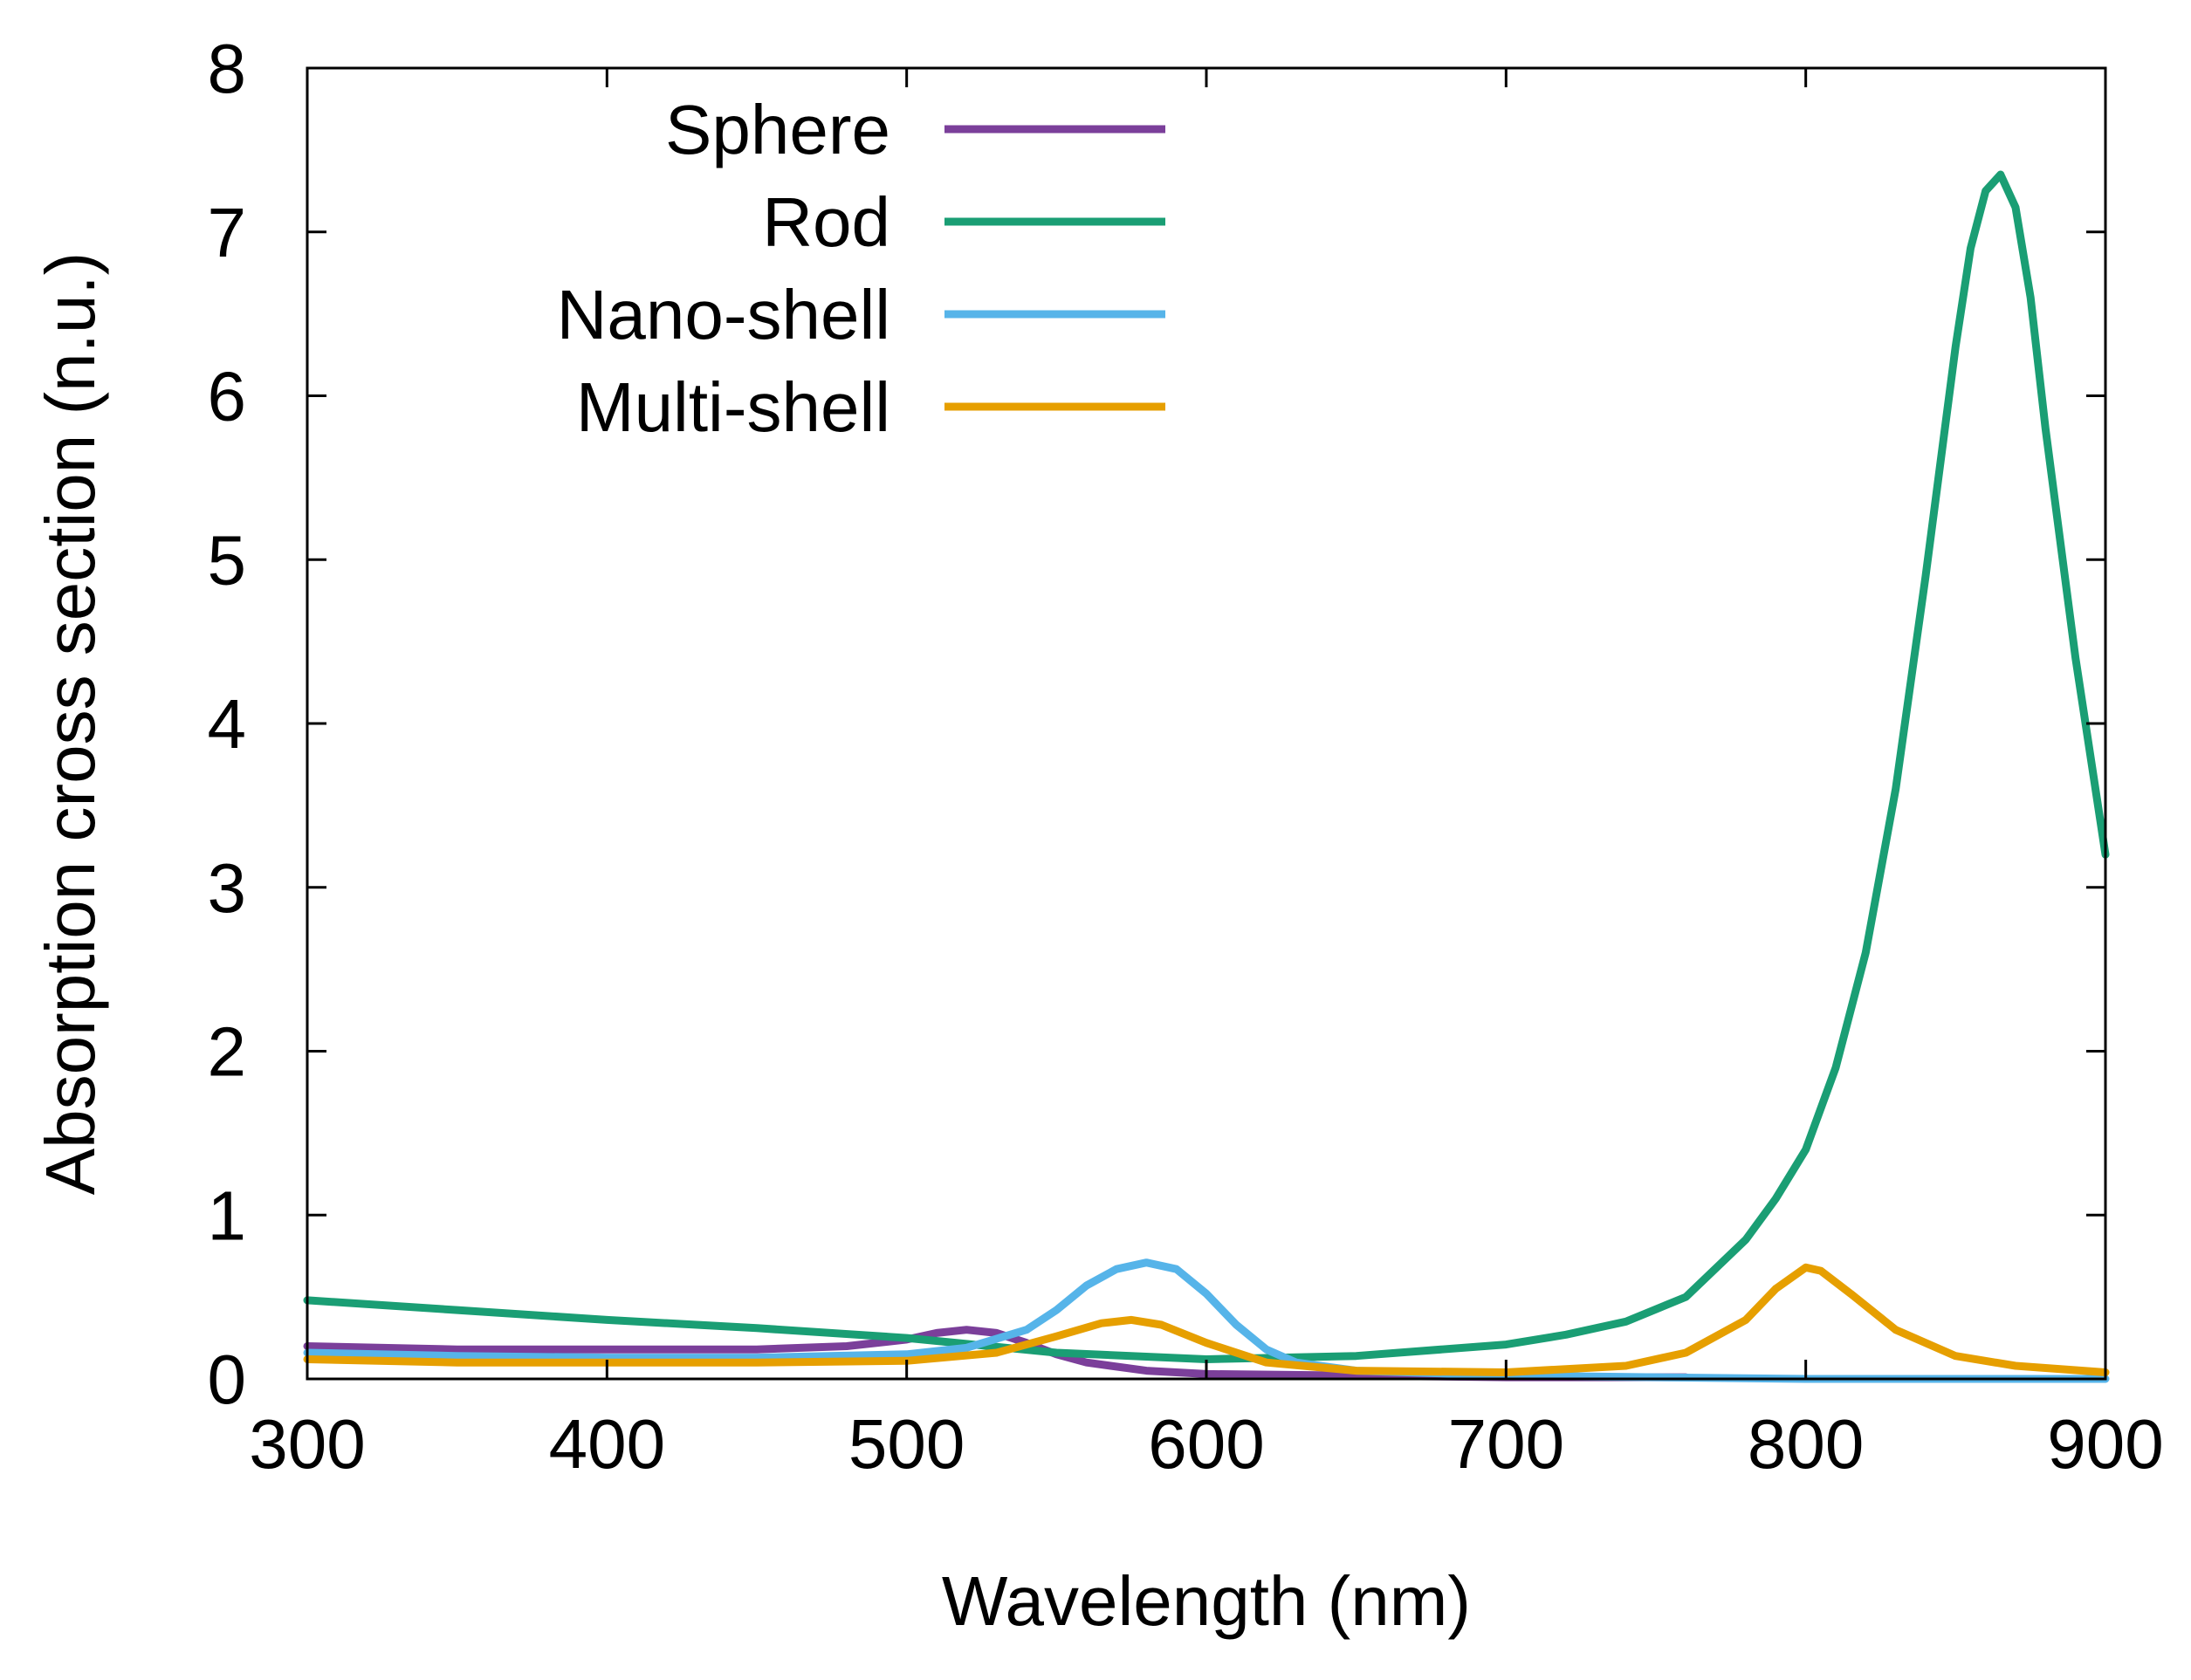 This screenshot has height=1680, width=2191. What do you see at coordinates (607, 1444) in the screenshot?
I see `x-tick-label: 400` at bounding box center [607, 1444].